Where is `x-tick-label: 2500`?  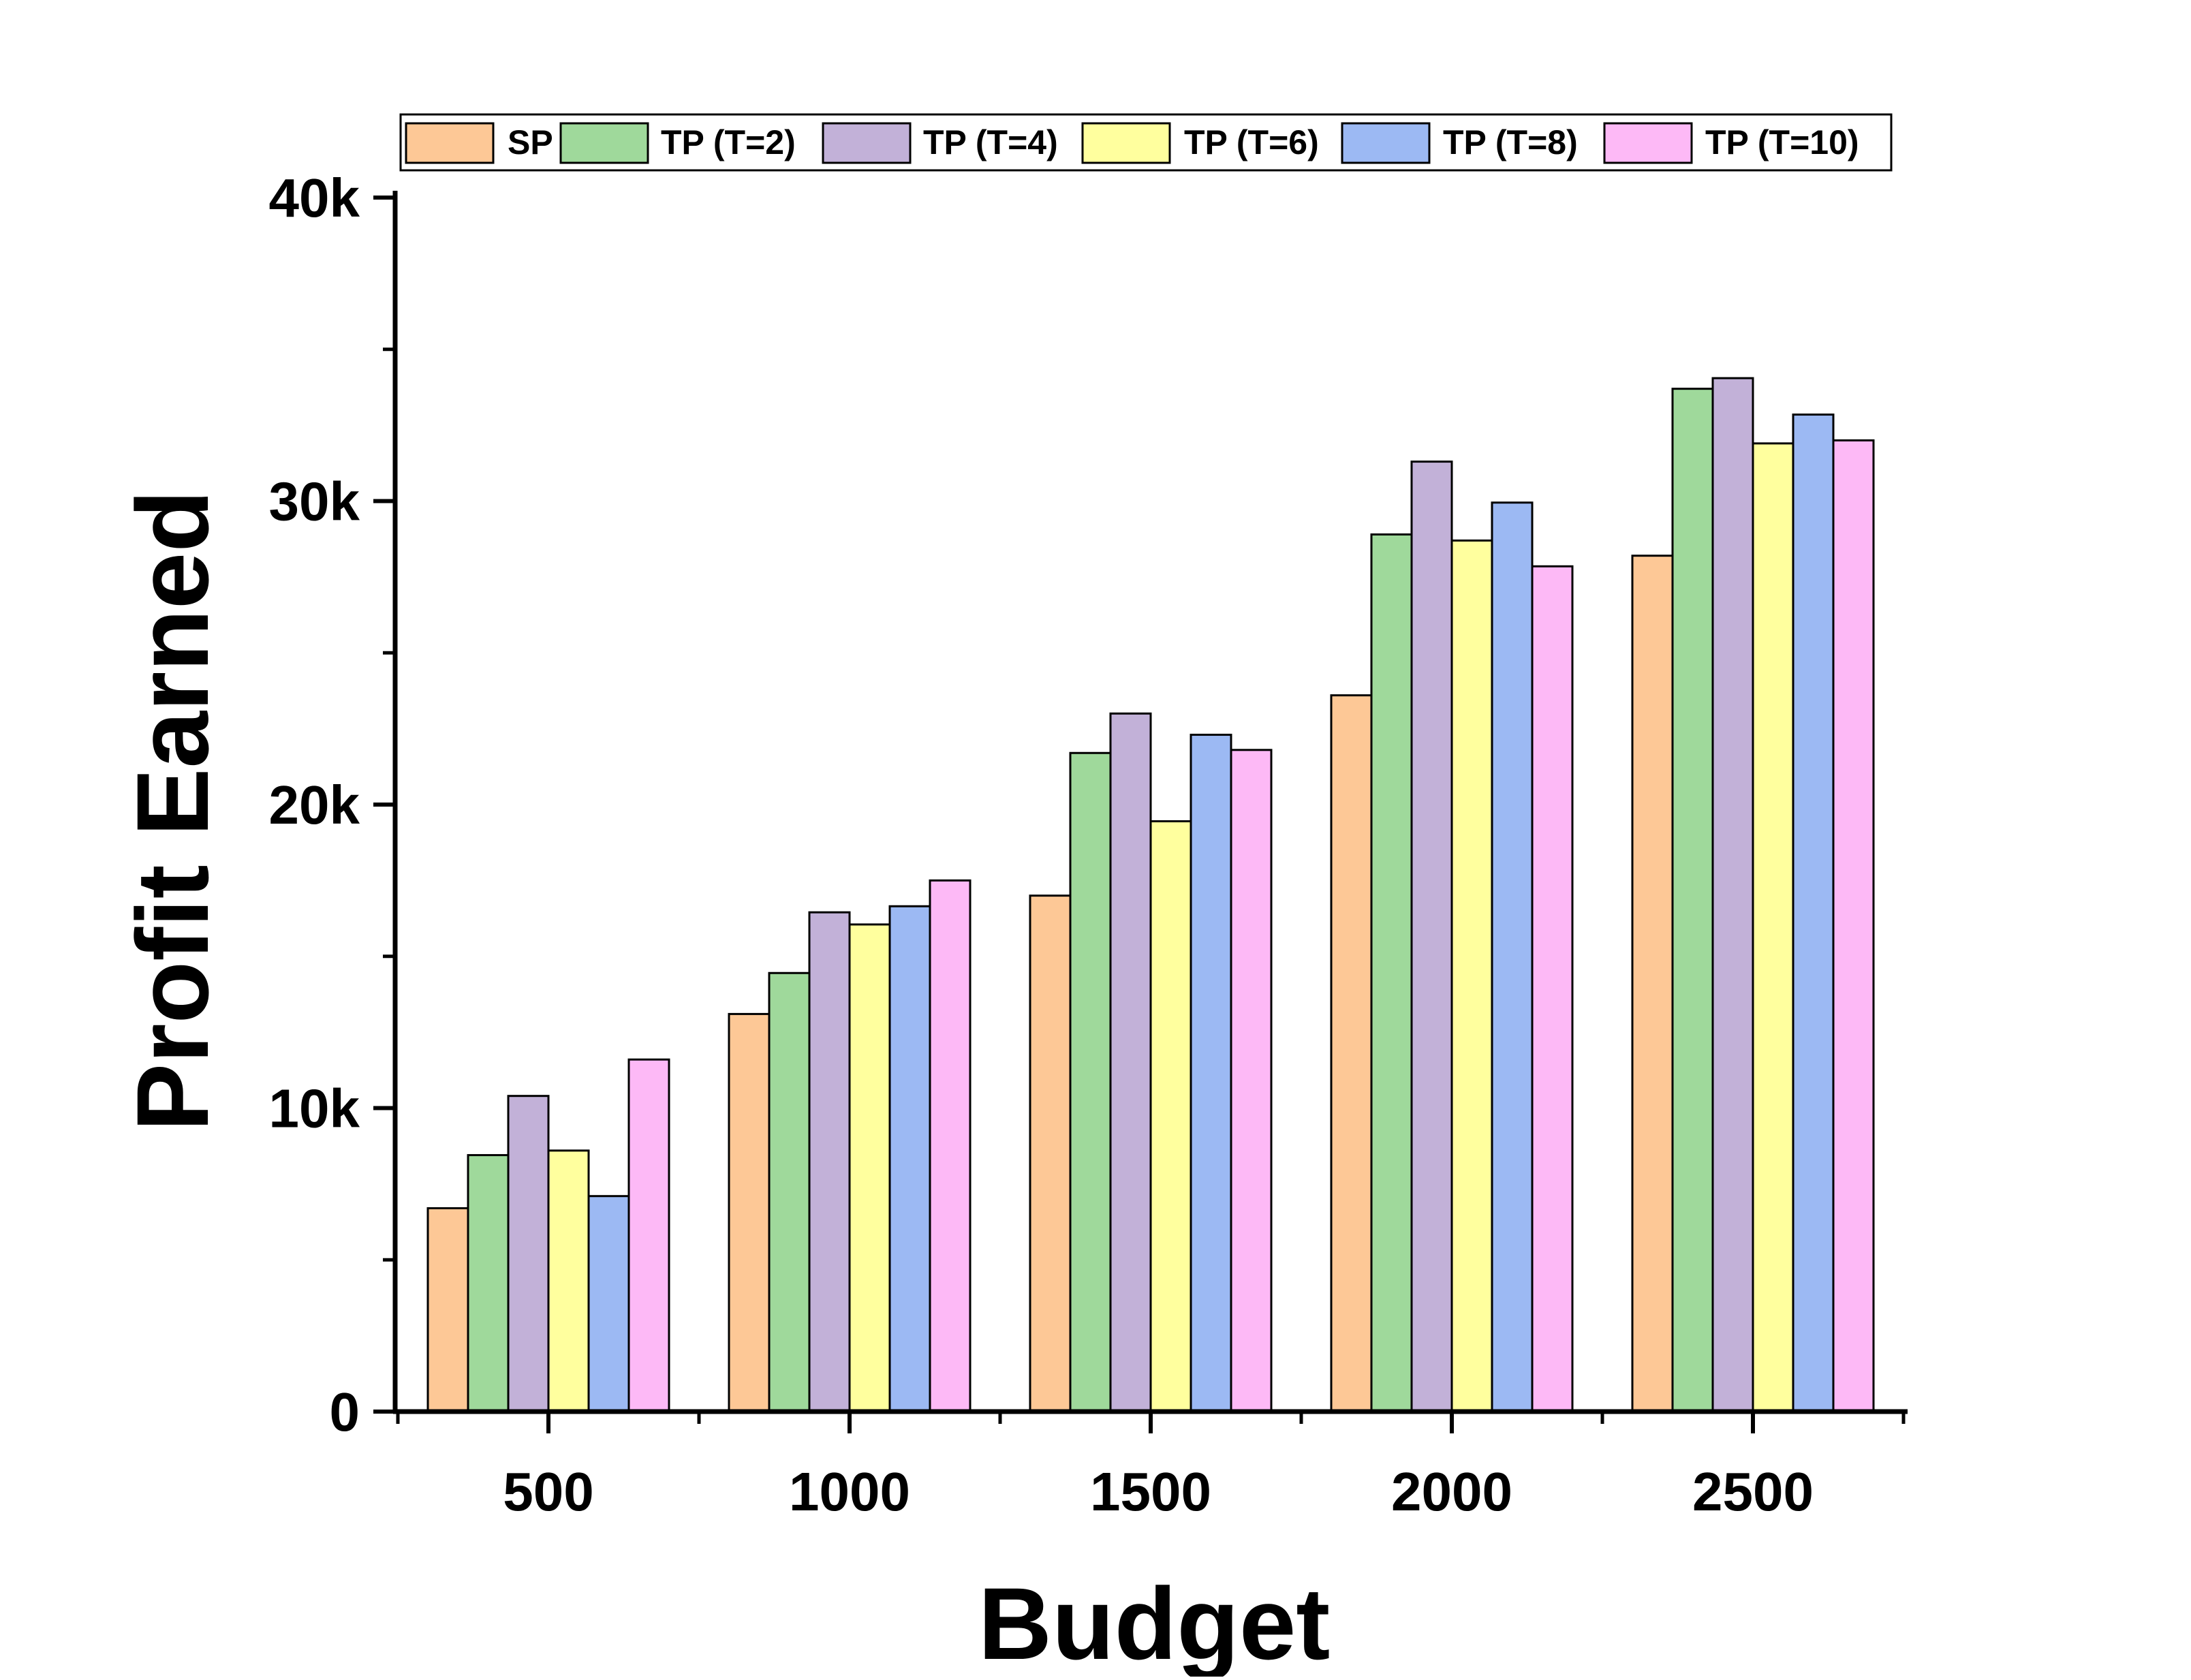
x-tick-label: 2500 is located at coordinates (1753, 1491).